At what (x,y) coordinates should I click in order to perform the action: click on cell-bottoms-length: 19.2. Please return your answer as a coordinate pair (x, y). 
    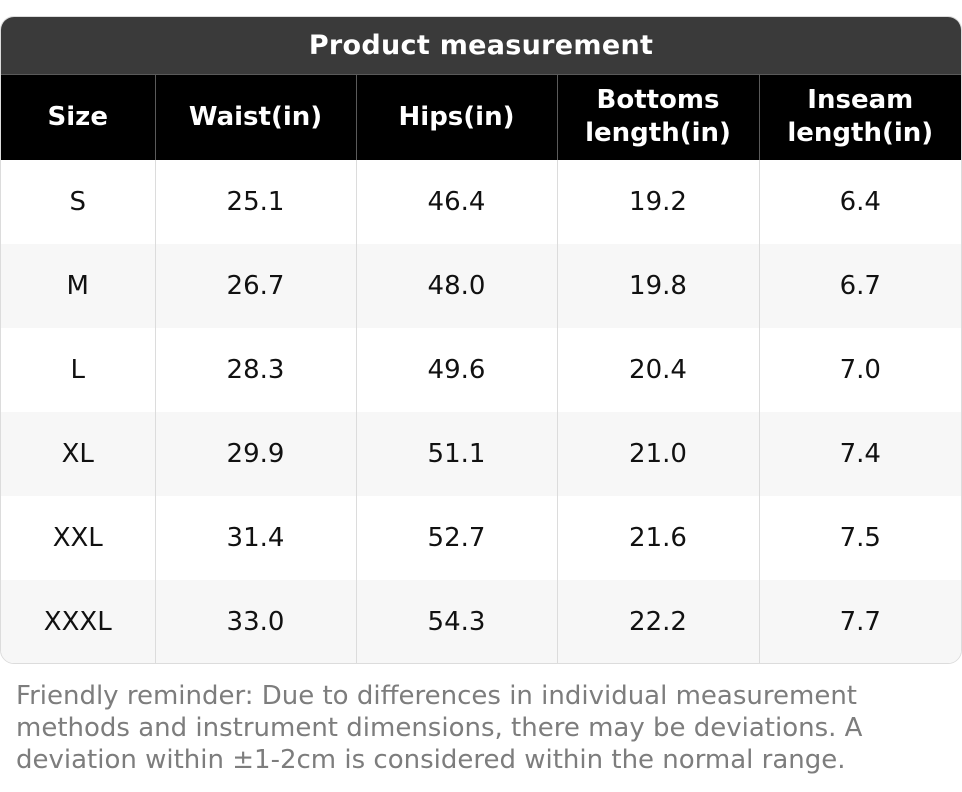
    Looking at the image, I should click on (657, 201).